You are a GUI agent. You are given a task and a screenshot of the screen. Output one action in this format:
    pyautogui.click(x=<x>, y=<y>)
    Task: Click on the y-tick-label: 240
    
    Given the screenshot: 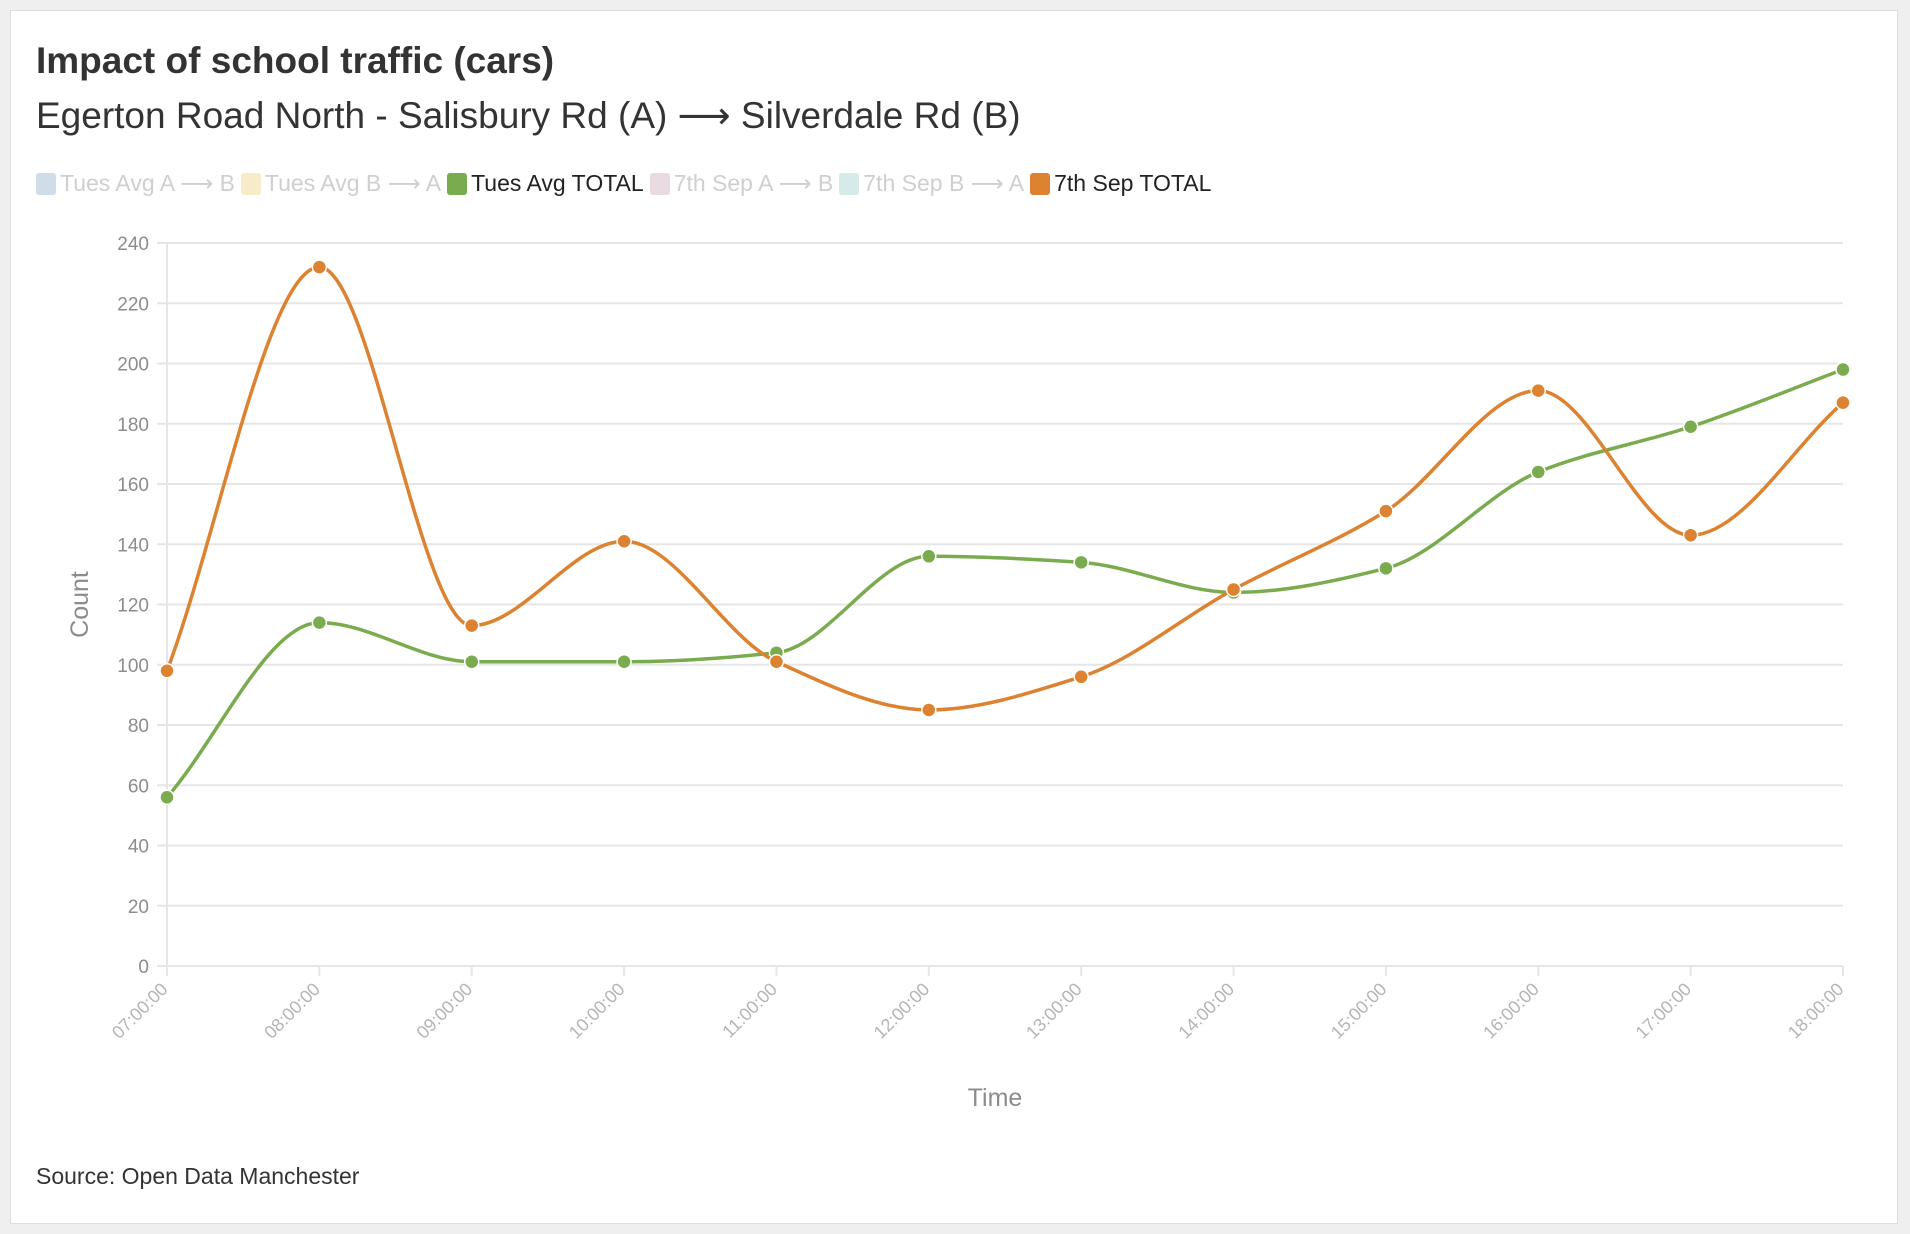 What is the action you would take?
    pyautogui.click(x=133, y=244)
    